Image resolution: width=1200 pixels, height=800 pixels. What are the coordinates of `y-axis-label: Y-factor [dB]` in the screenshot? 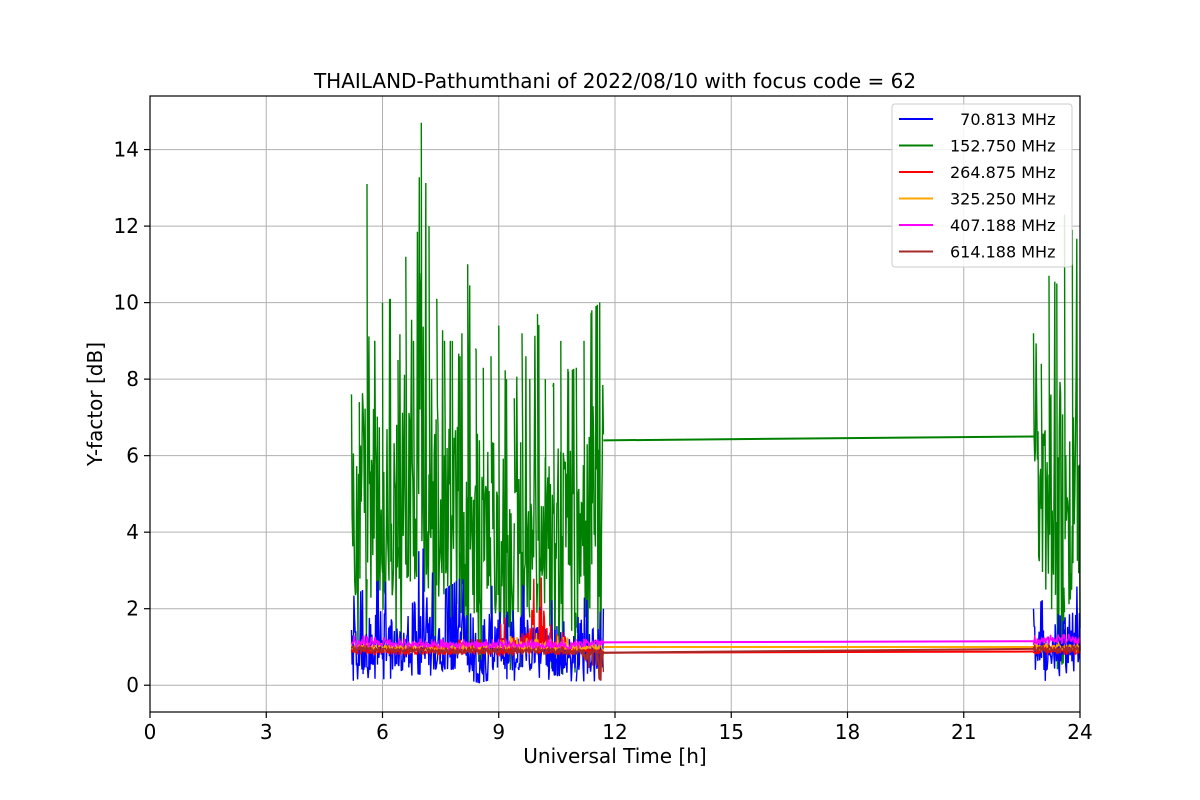 It's located at (95, 404).